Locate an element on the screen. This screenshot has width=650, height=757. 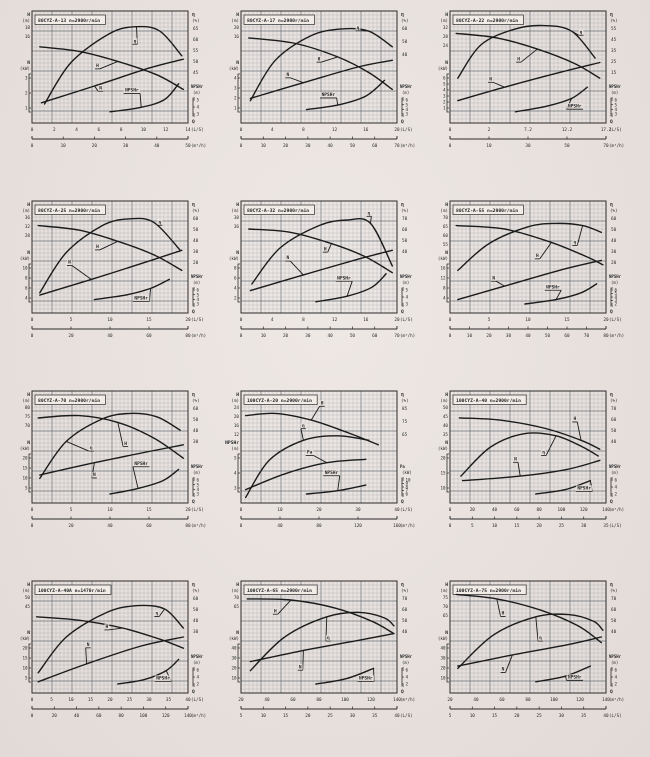
curve-label-N: N is located at coordinates (287, 75).